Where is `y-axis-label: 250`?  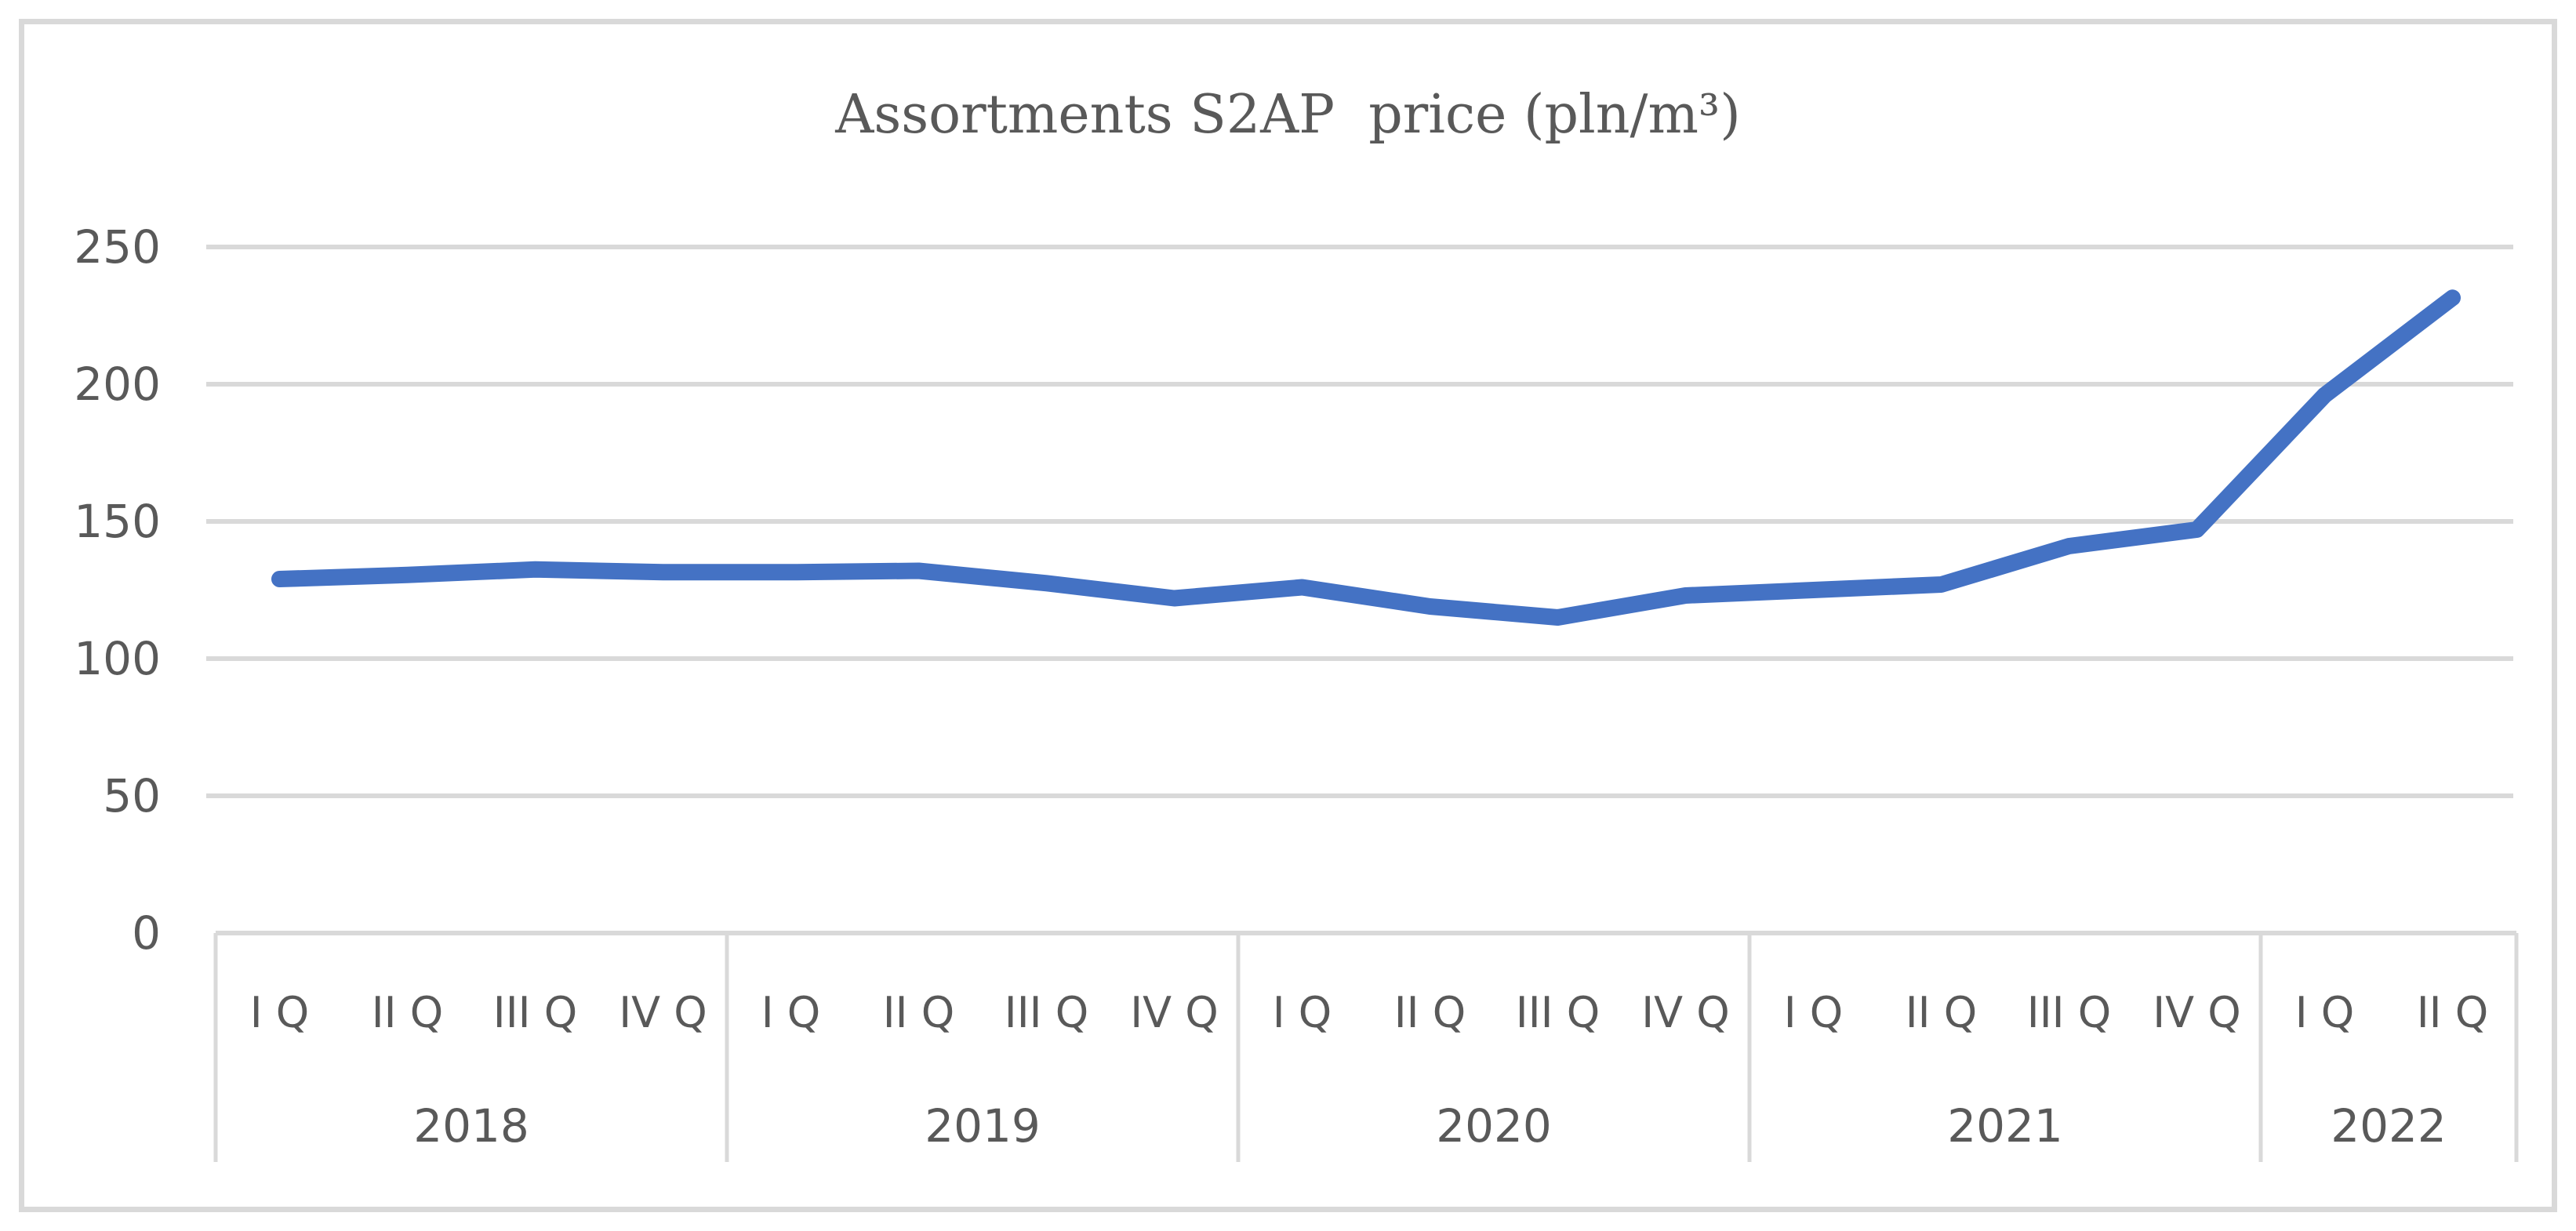 y-axis-label: 250 is located at coordinates (117, 247).